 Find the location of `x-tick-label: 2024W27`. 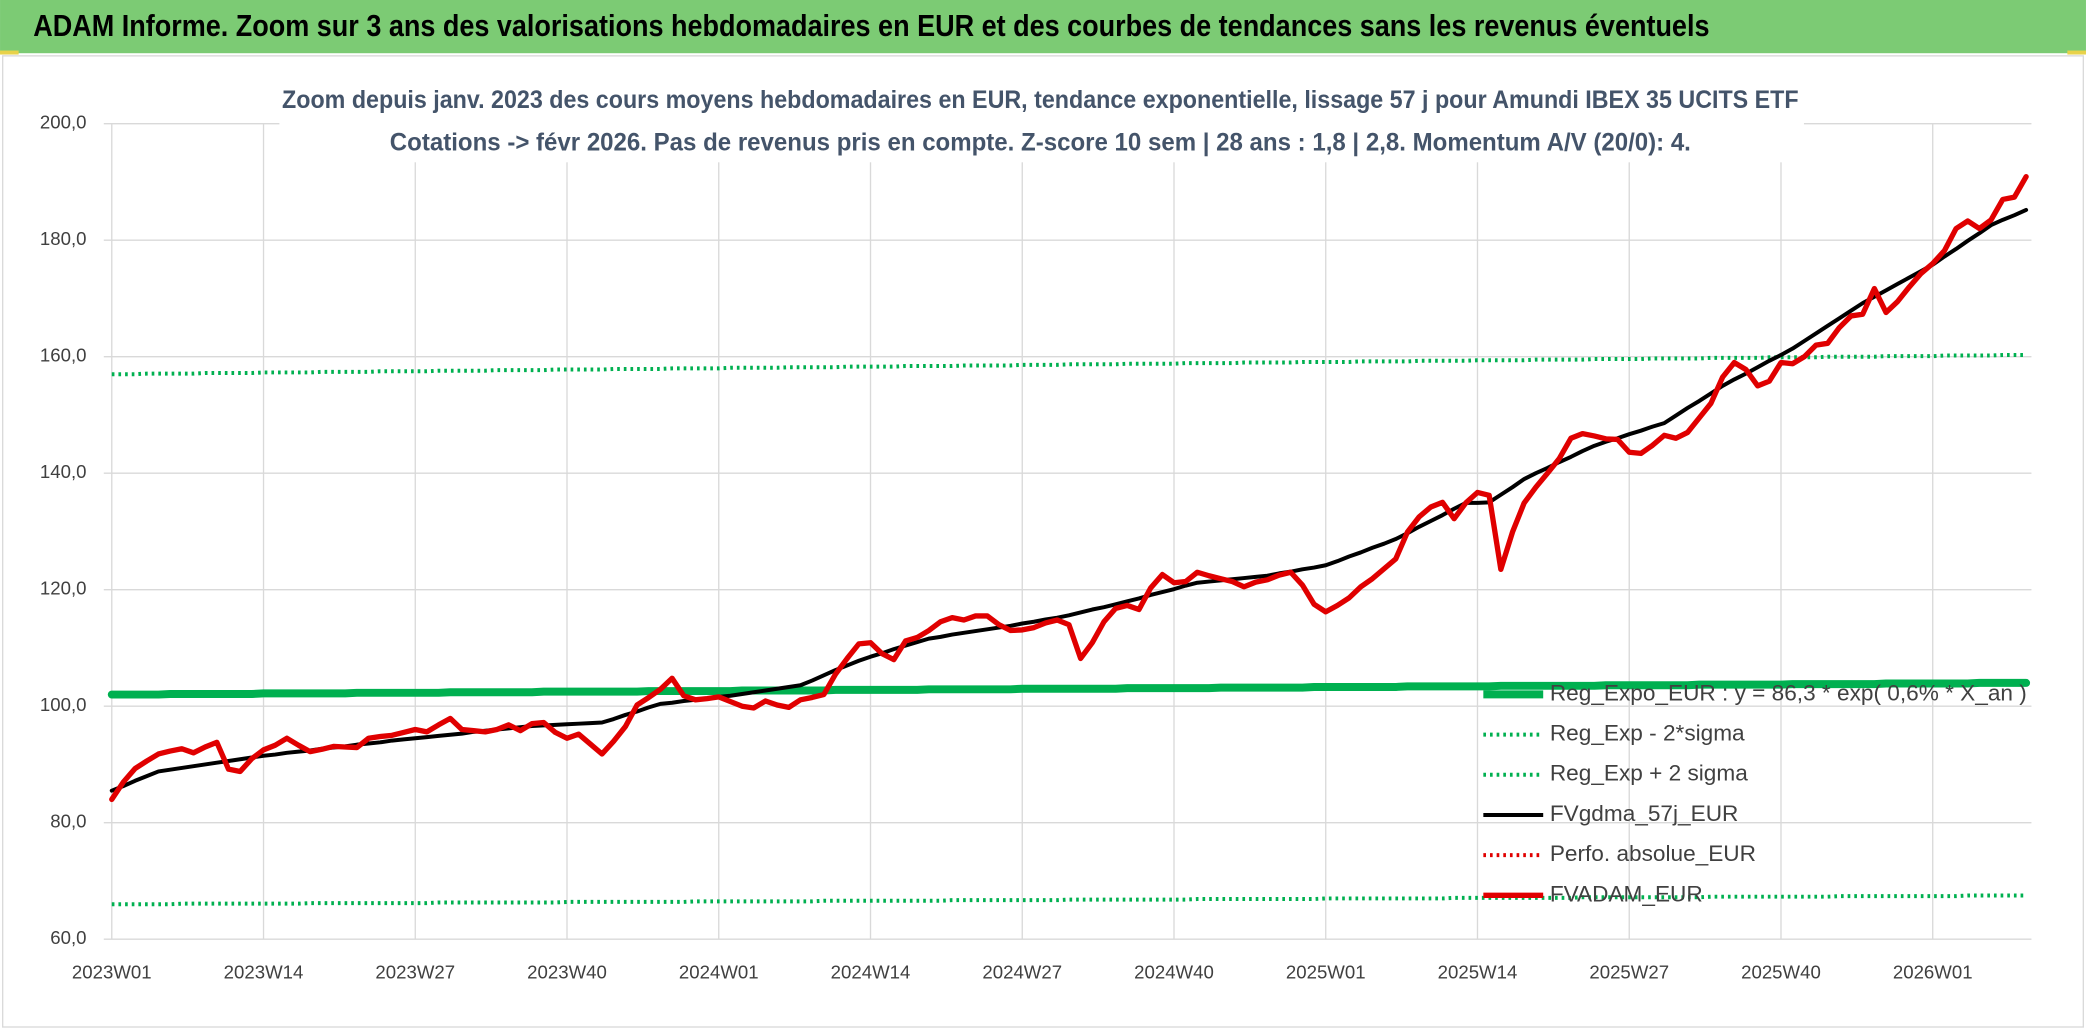

x-tick-label: 2024W27 is located at coordinates (1022, 972).